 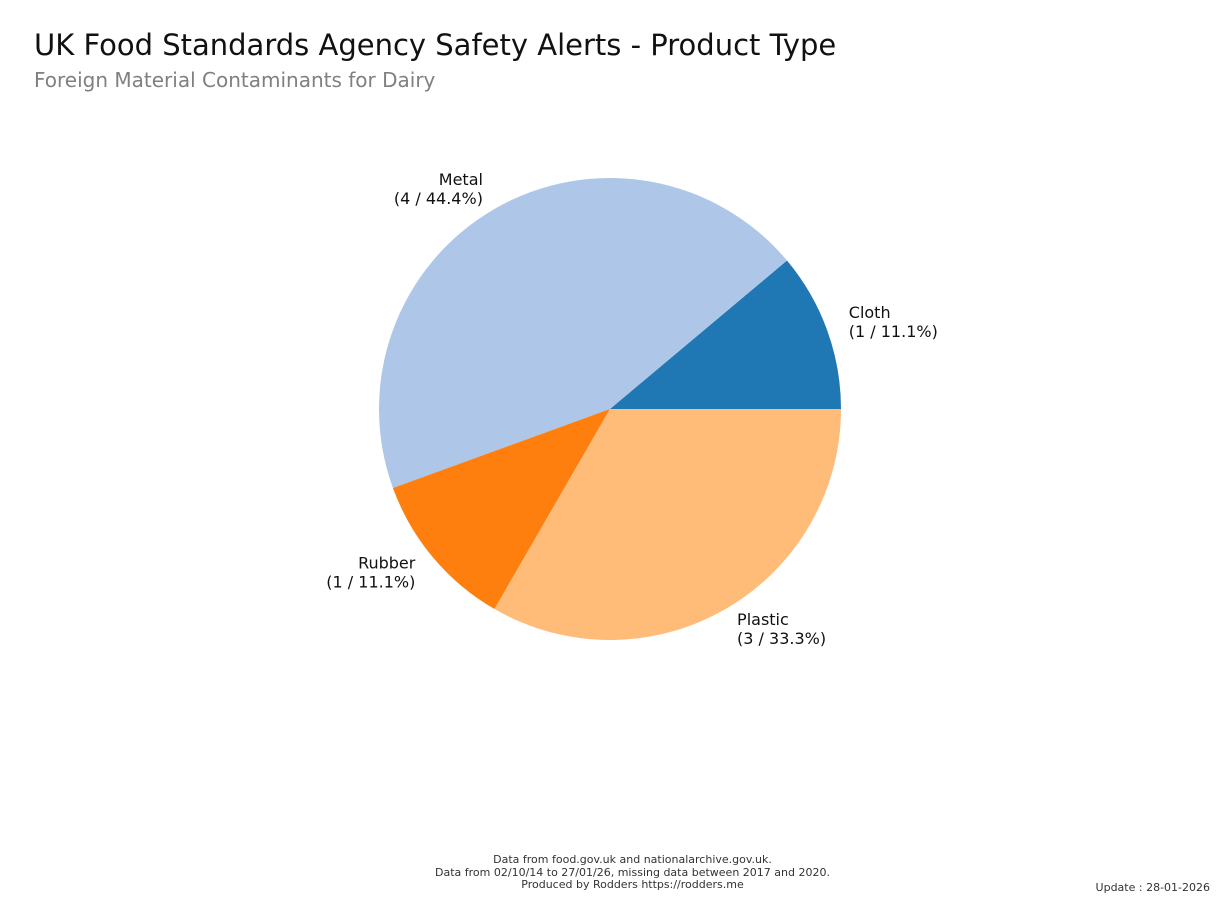 I want to click on footer-line-3: Produced by Rodders https://rodders.me, so click(x=632, y=884).